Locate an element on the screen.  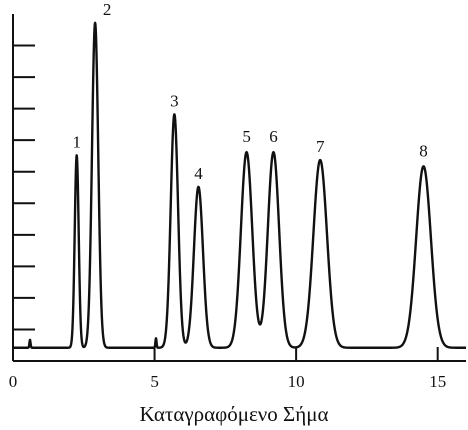
peak-label-3: 3 is located at coordinates (174, 100).